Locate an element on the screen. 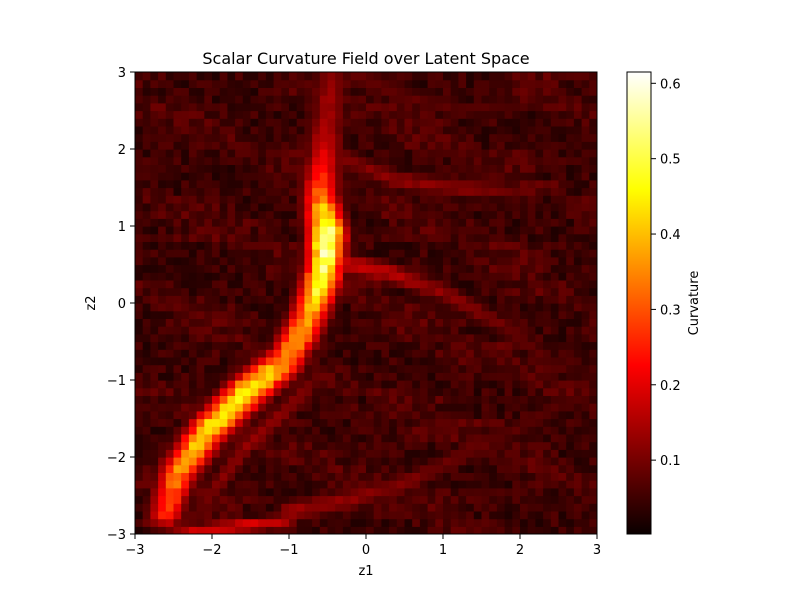 This screenshot has width=800, height=604. colorbar-tick-label: 0.3 is located at coordinates (670, 310).